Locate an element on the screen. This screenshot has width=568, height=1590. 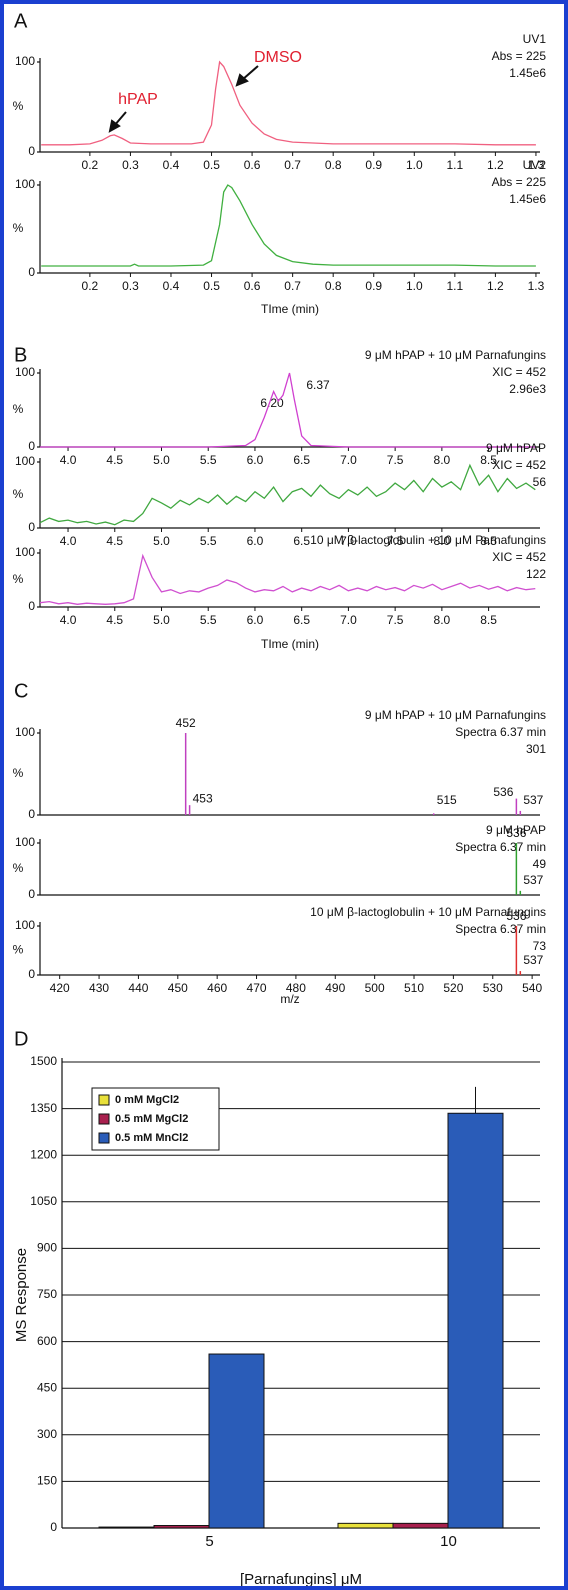
y-axis-label: MS Response is located at coordinates (21, 1295).